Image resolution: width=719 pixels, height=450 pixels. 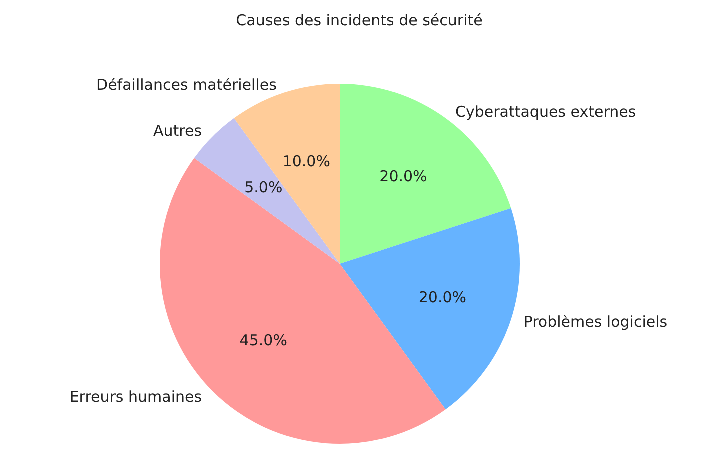 I want to click on slice-label: Problèmes logiciels, so click(x=596, y=322).